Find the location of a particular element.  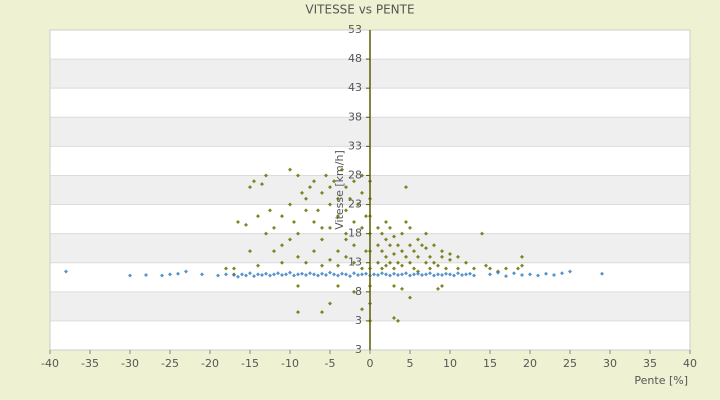

x-tick-label: -10 is located at coordinates (290, 363).